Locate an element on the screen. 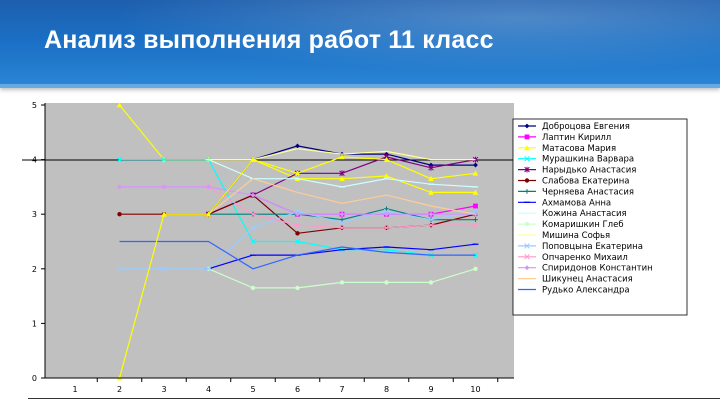 This screenshot has height=405, width=720. legend-item: Кожина Анастасия is located at coordinates (572, 214).